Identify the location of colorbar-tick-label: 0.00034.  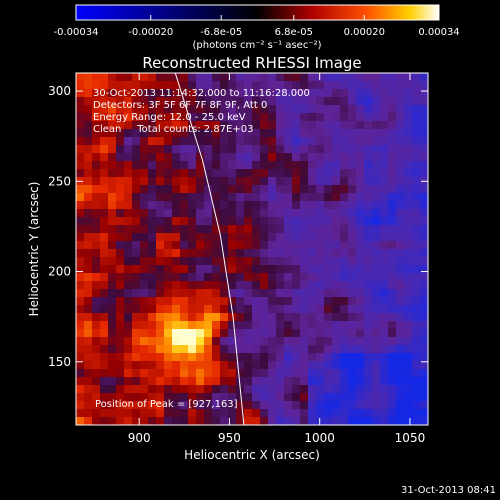
(438, 32).